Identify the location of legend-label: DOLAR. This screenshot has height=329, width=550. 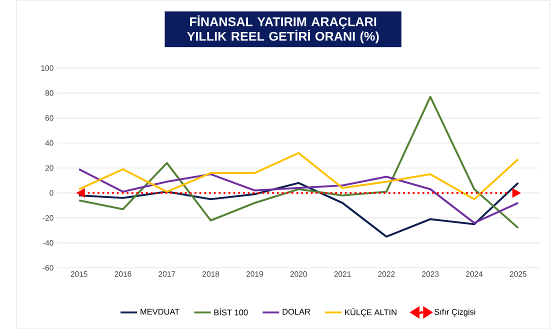
(296, 311).